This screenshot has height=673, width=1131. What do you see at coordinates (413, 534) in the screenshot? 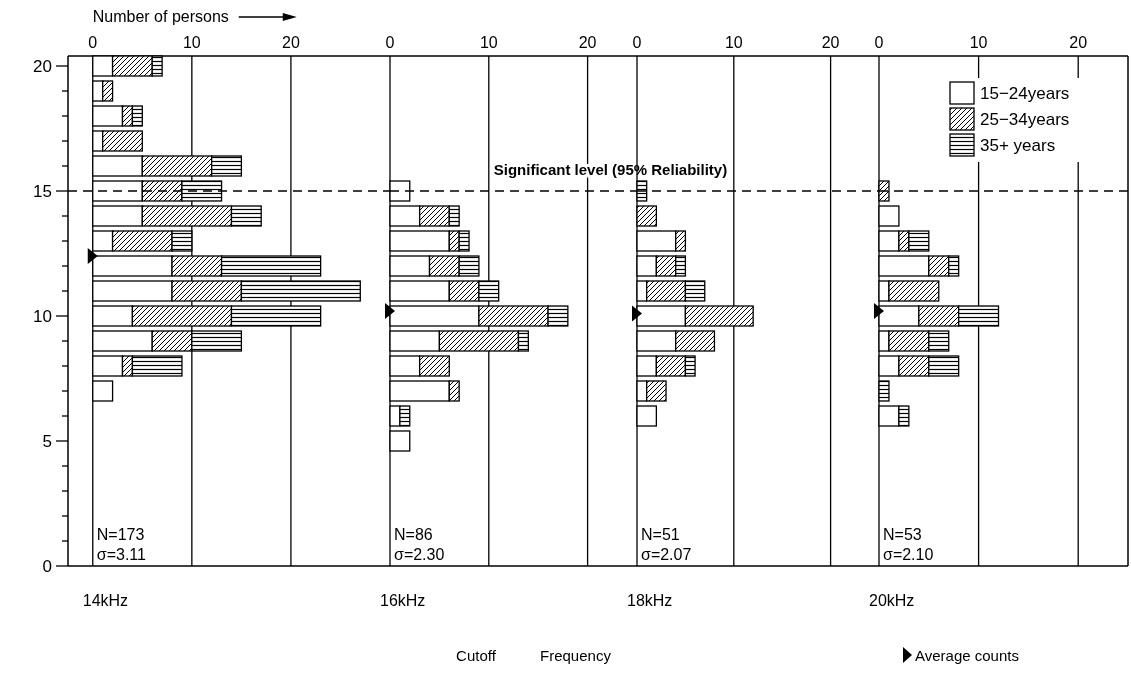
I see `annotation: N=86` at bounding box center [413, 534].